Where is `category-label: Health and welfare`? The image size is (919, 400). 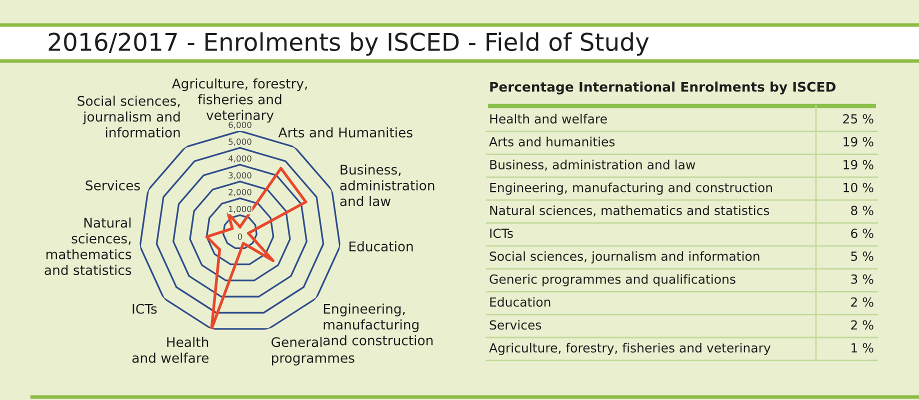 category-label: Health and welfare is located at coordinates (548, 119).